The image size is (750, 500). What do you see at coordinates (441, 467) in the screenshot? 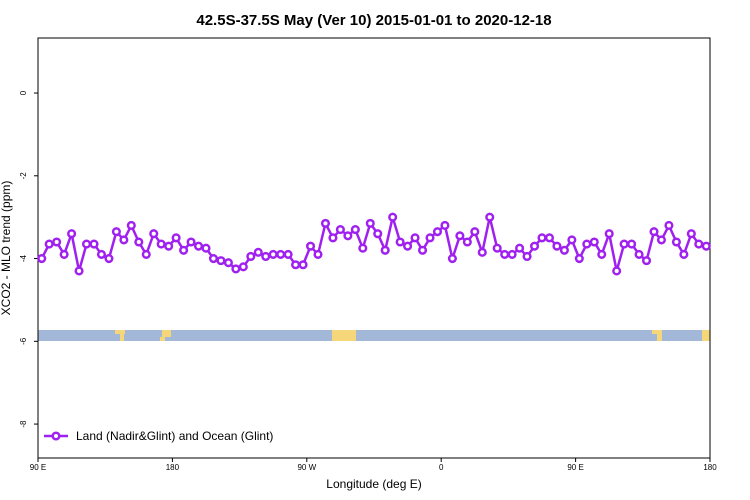
I see `x-tick-label: 0` at bounding box center [441, 467].